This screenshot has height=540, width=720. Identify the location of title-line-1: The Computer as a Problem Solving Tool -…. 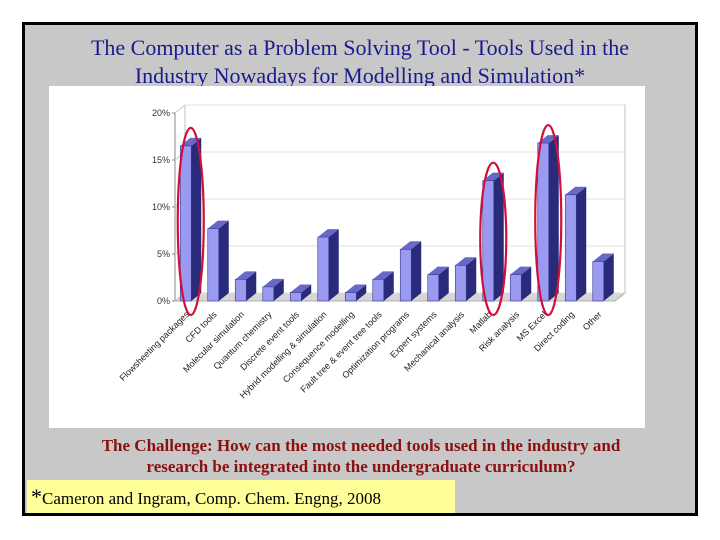
(360, 47).